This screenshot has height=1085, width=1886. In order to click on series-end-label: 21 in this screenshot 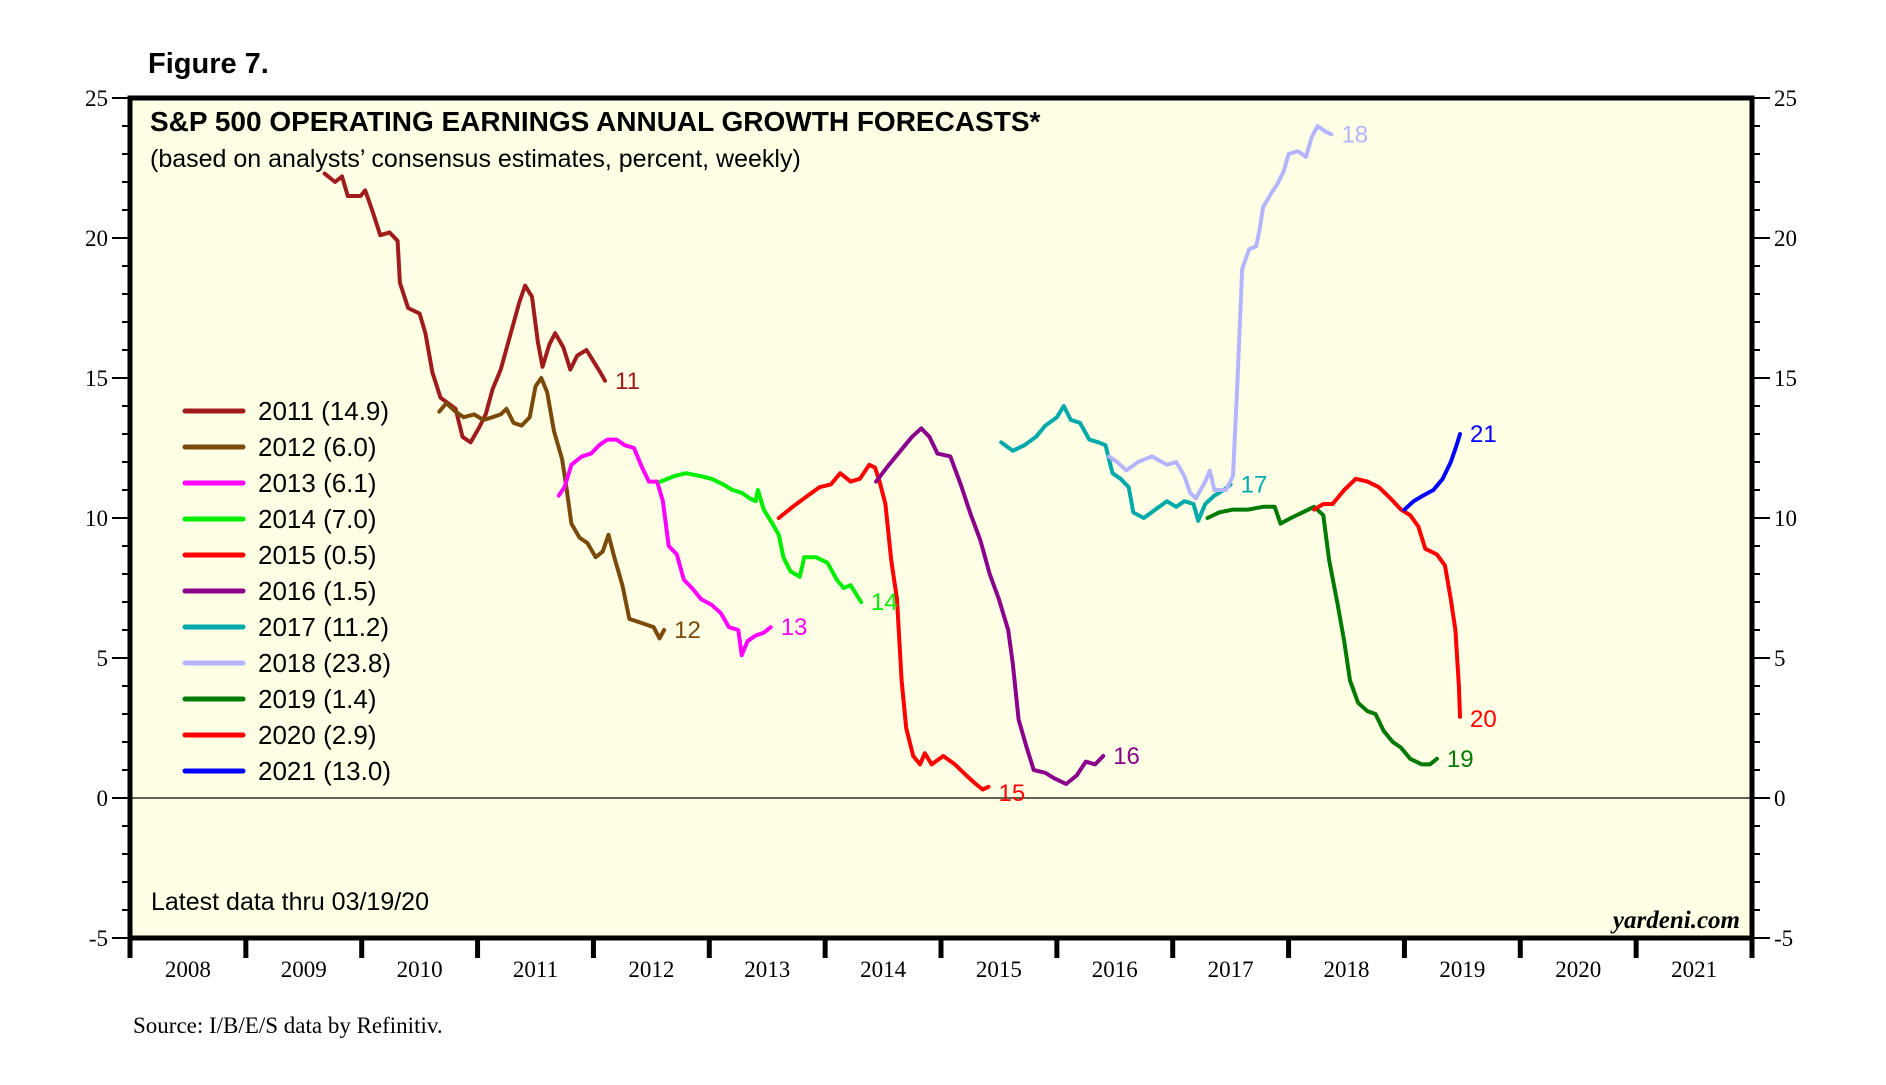, I will do `click(1483, 434)`.